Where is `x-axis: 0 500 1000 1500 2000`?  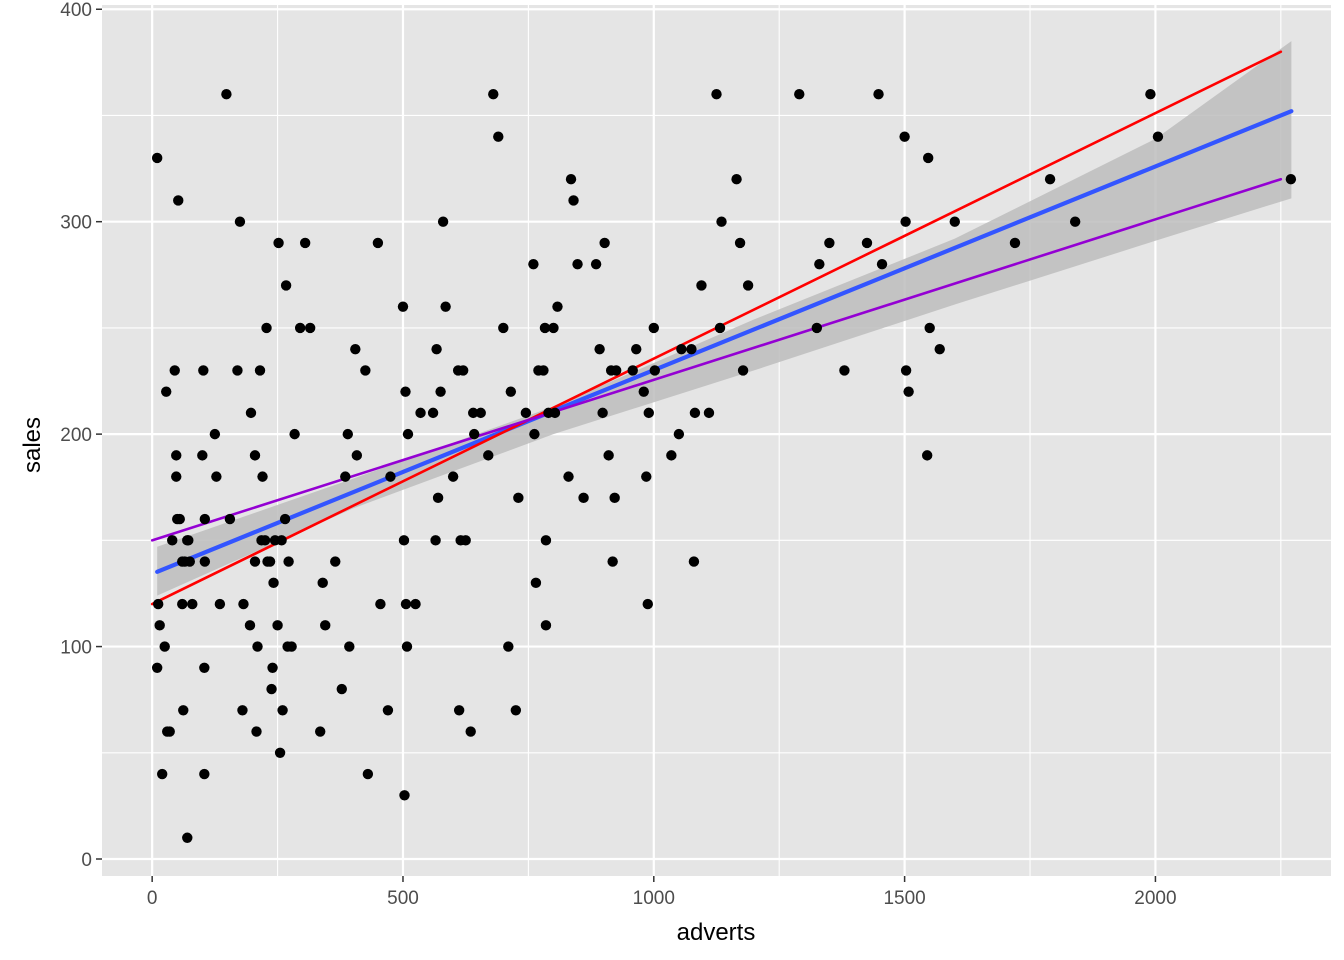
x-axis: 0 500 1000 1500 2000 is located at coordinates (662, 892).